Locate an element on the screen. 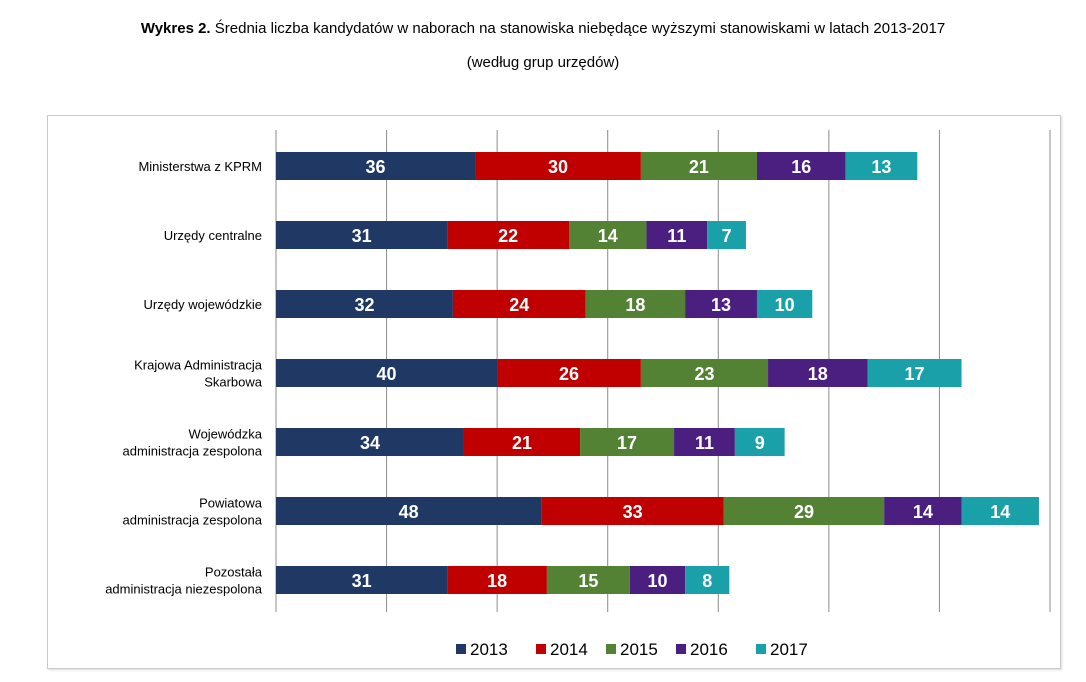 This screenshot has height=682, width=1086. data-label: 8 is located at coordinates (707, 581).